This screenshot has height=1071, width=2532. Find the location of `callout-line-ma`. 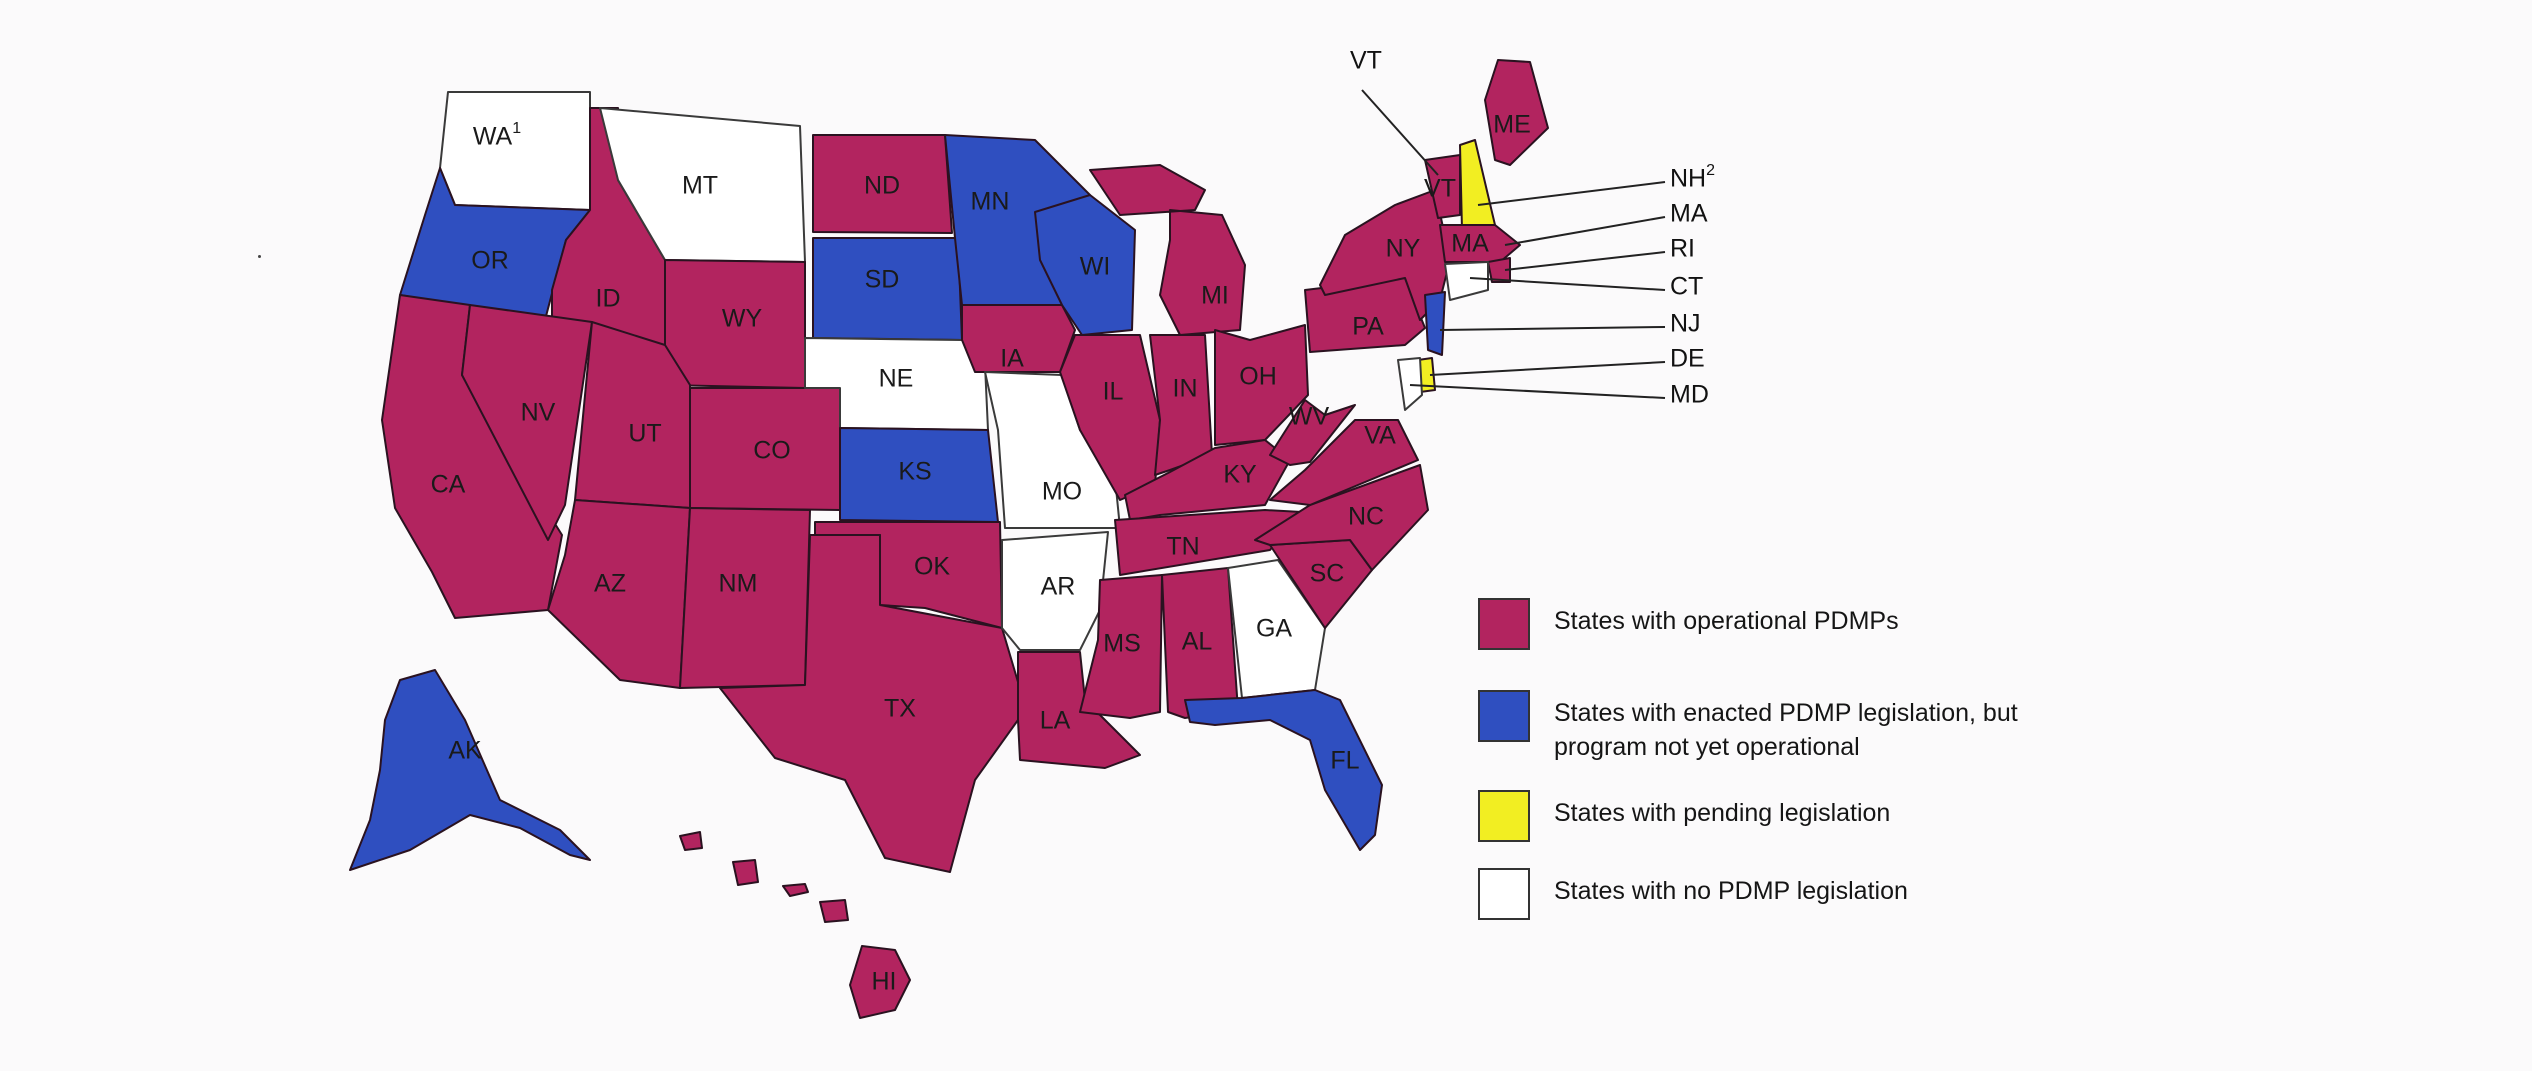

callout-line-ma is located at coordinates (1585, 231).